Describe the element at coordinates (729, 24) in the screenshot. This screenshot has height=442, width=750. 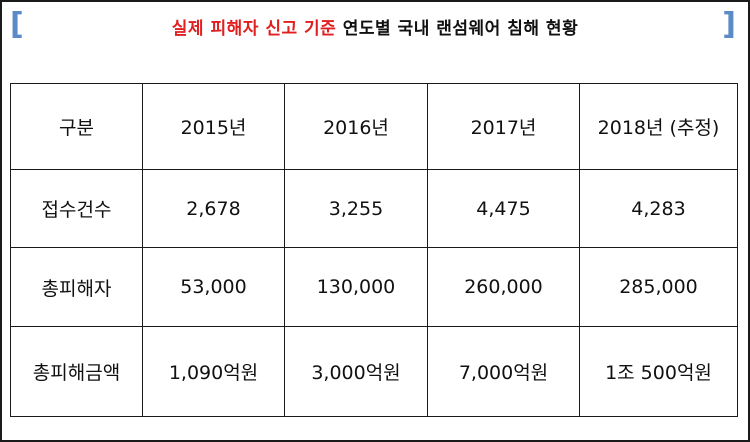
I see `right-bracket-decoration: ]` at that location.